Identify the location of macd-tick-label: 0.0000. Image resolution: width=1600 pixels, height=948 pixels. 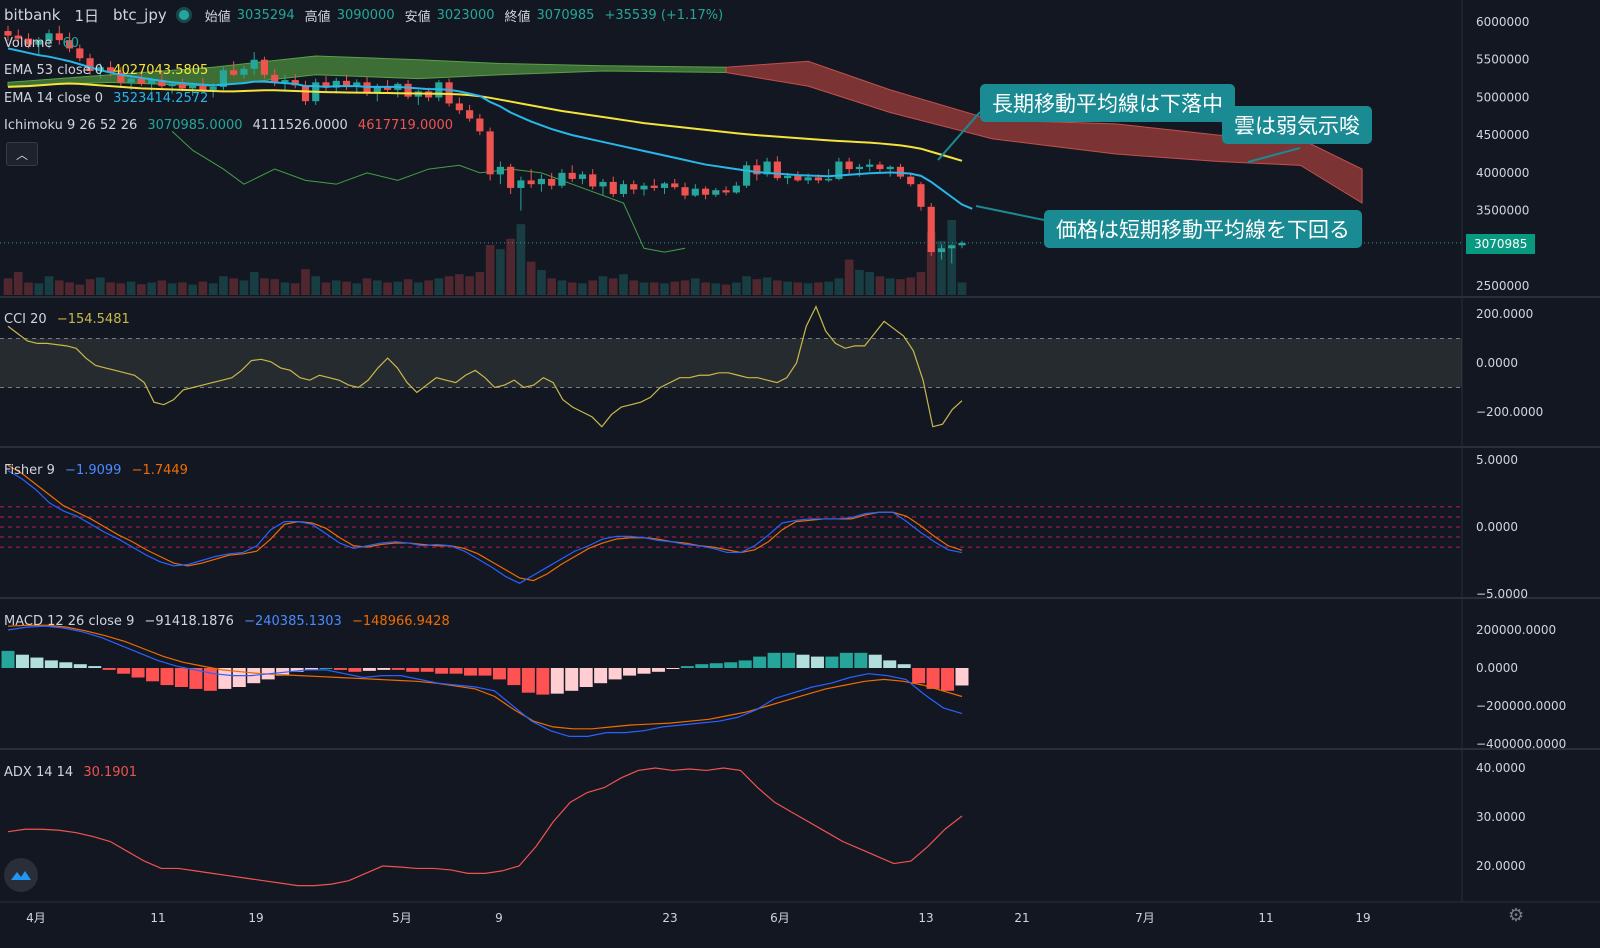
(1497, 668).